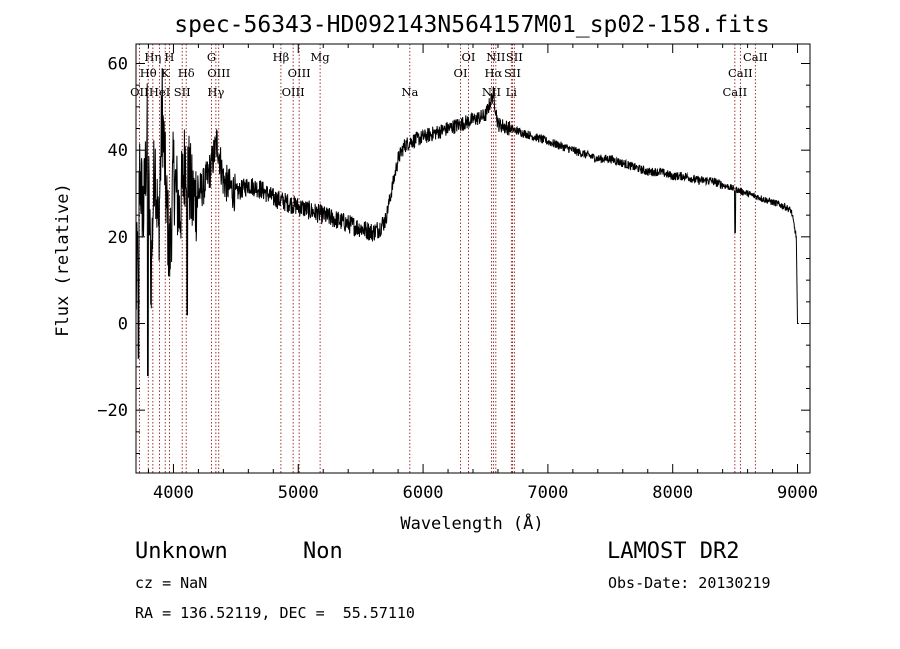 Image resolution: width=900 pixels, height=649 pixels. I want to click on object-class: Unknown, so click(181, 551).